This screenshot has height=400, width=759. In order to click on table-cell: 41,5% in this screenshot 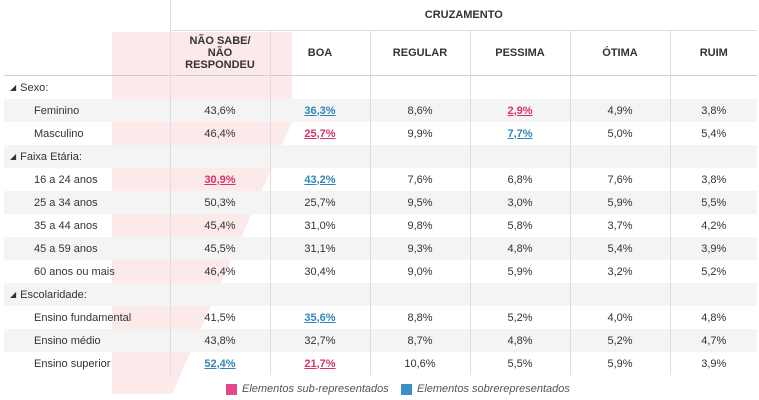, I will do `click(219, 317)`.